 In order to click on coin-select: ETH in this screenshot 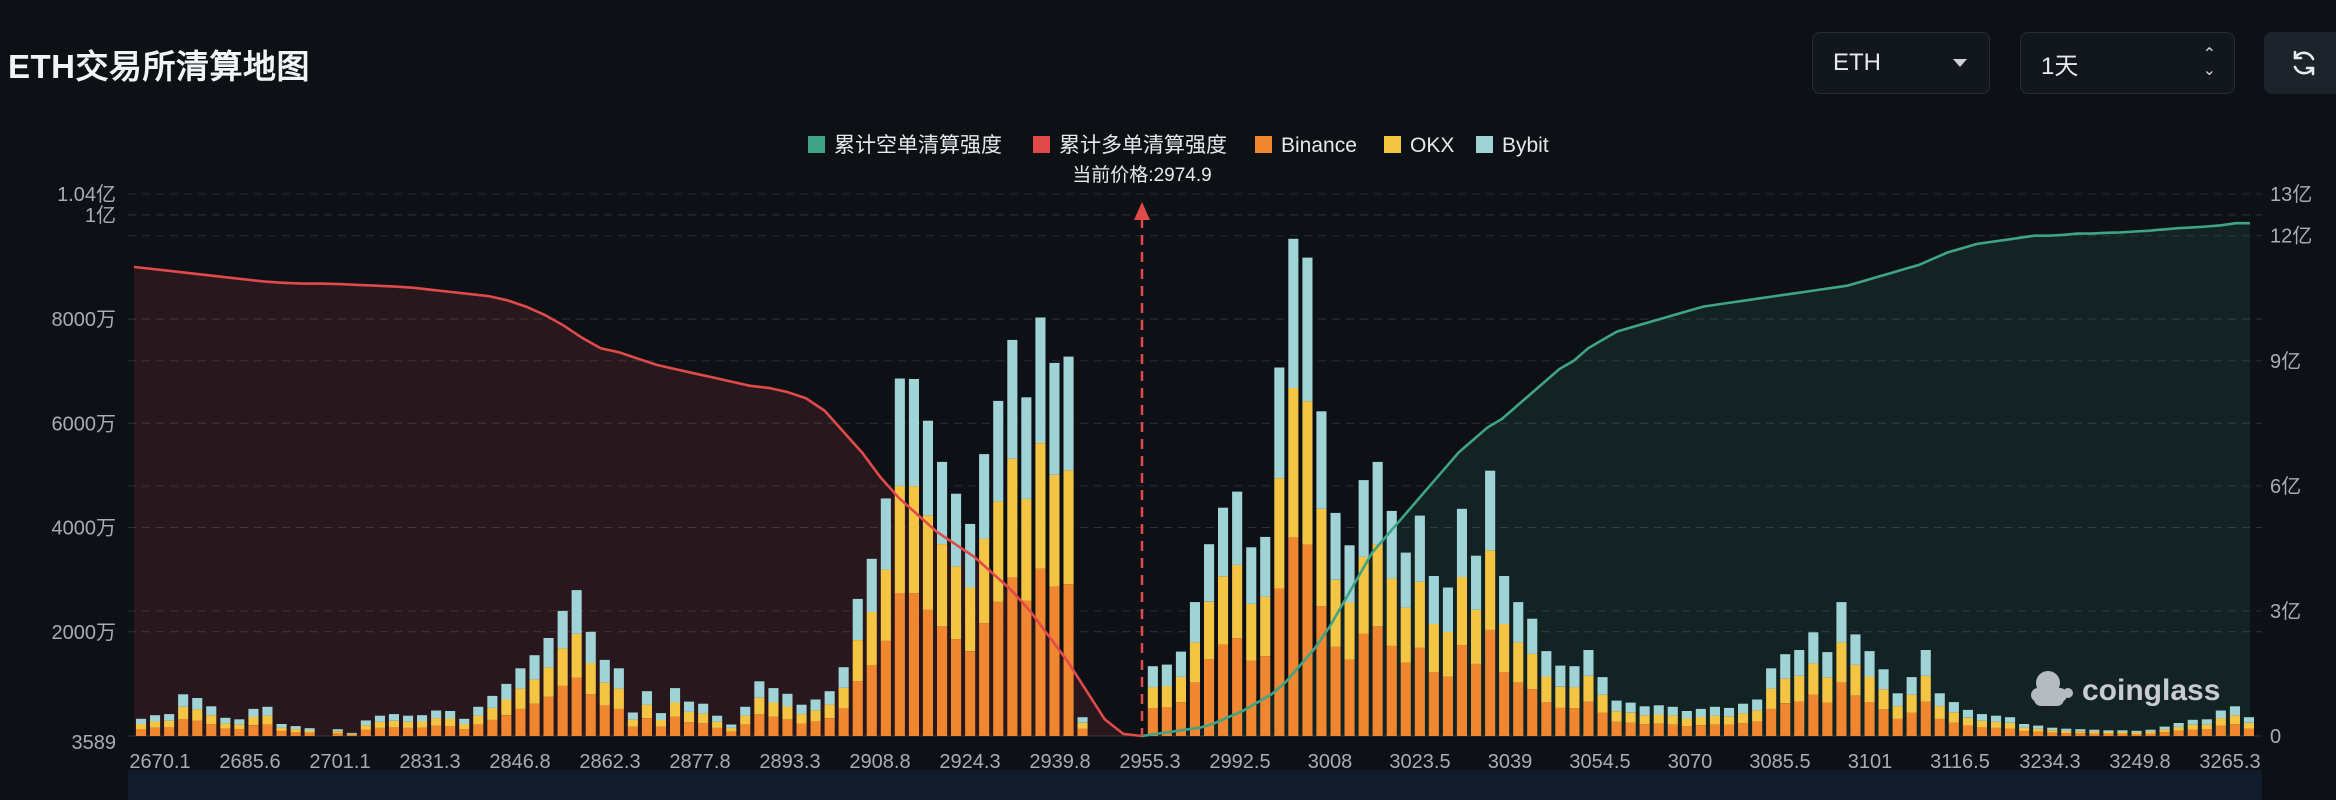, I will do `click(1901, 63)`.